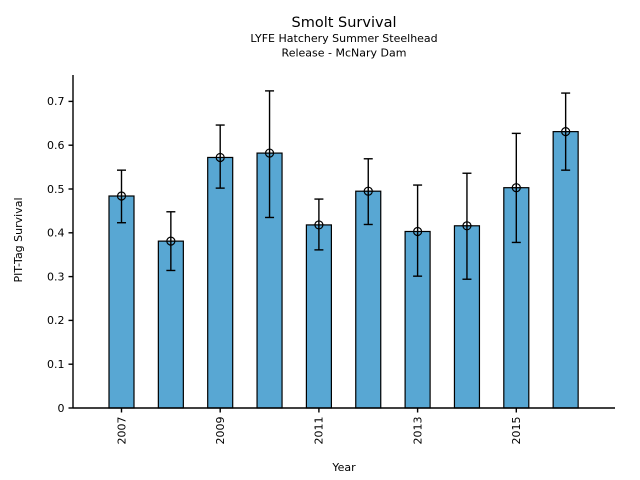  What do you see at coordinates (343, 467) in the screenshot?
I see `x-axis-label: Year` at bounding box center [343, 467].